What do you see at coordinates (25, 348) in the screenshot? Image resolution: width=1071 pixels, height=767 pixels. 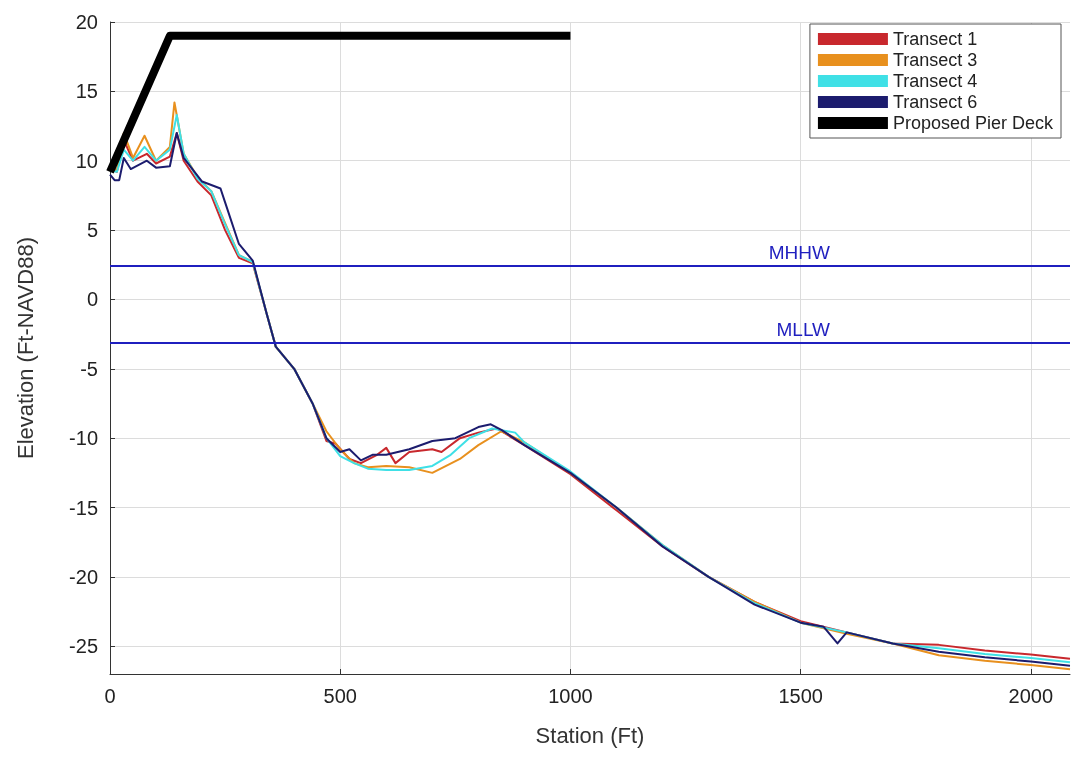 I see `y-axis-title: Elevation (Ft-NAVD88)` at bounding box center [25, 348].